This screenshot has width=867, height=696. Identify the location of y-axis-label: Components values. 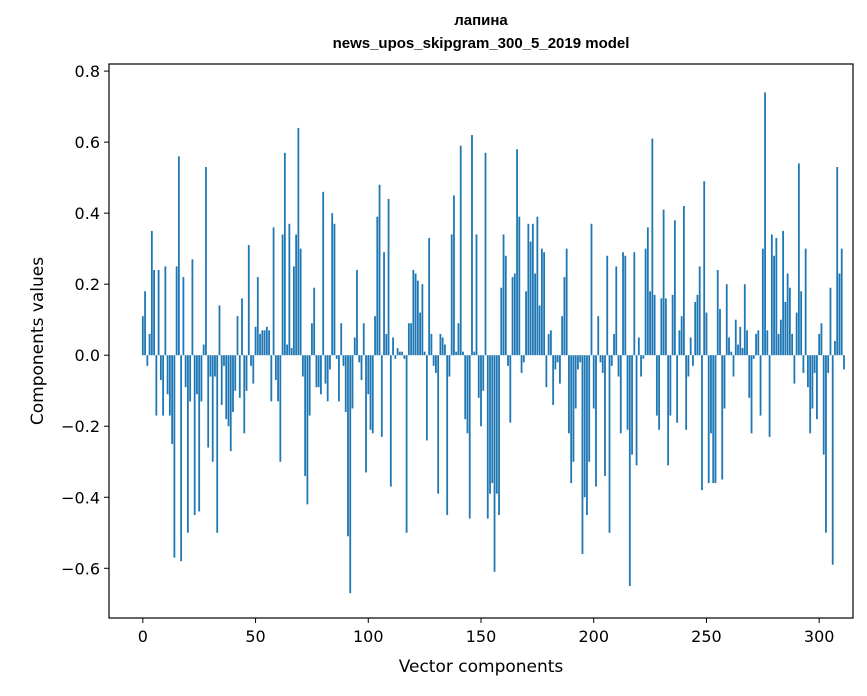
(38, 341).